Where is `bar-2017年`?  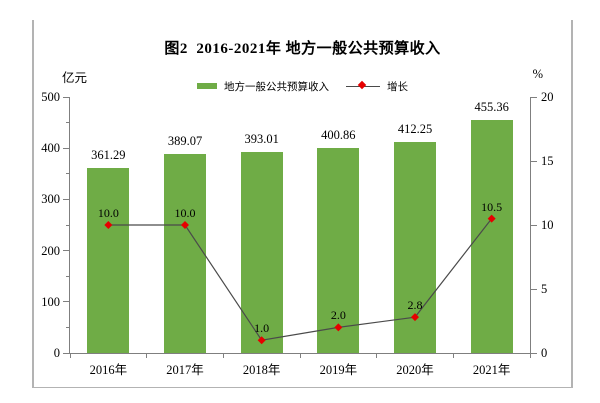
bar-2017年 is located at coordinates (185, 253).